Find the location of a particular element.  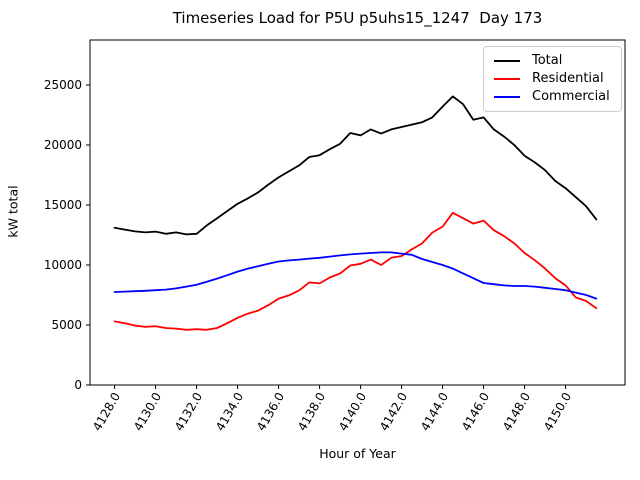

y-tick-label: 10000 is located at coordinates (62, 265).